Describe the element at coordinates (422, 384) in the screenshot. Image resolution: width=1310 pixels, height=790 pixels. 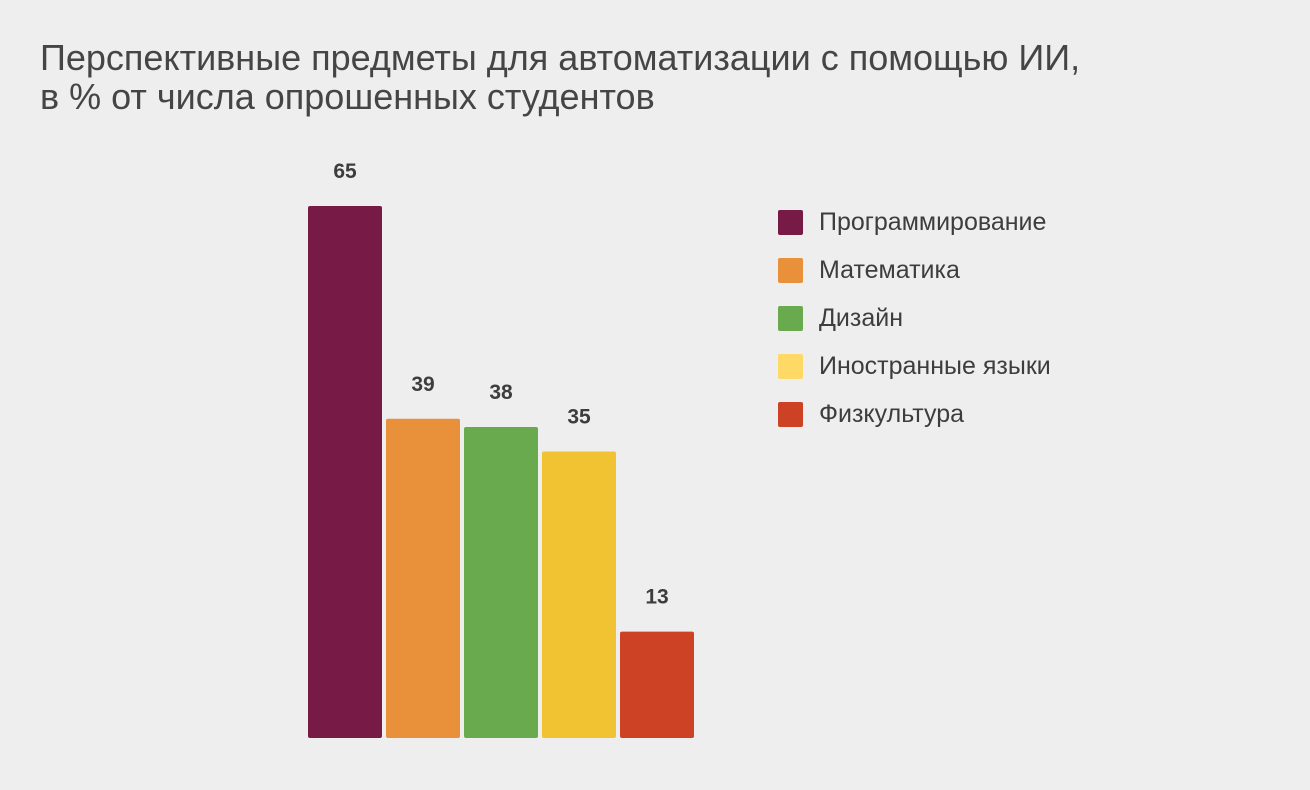
I see `data-label-2: 39` at that location.